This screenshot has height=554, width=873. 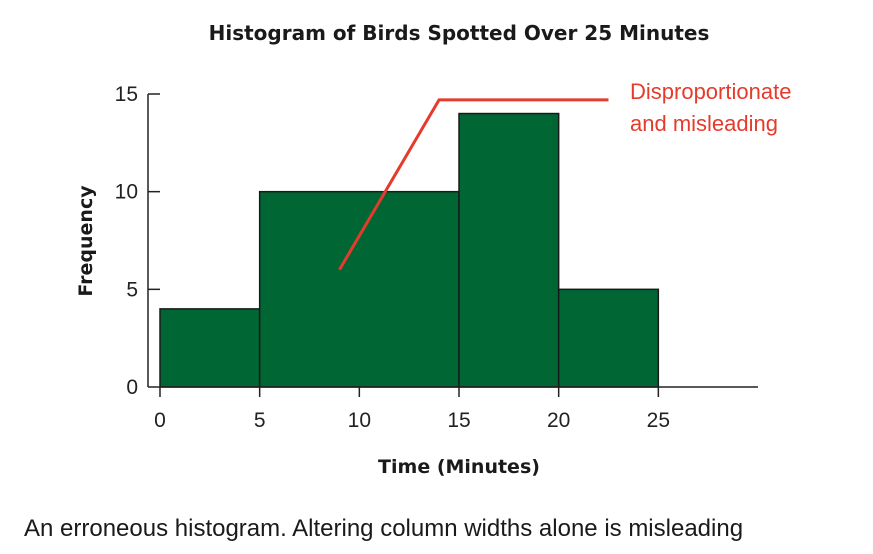 What do you see at coordinates (558, 420) in the screenshot?
I see `x-tick-label-20: 20` at bounding box center [558, 420].